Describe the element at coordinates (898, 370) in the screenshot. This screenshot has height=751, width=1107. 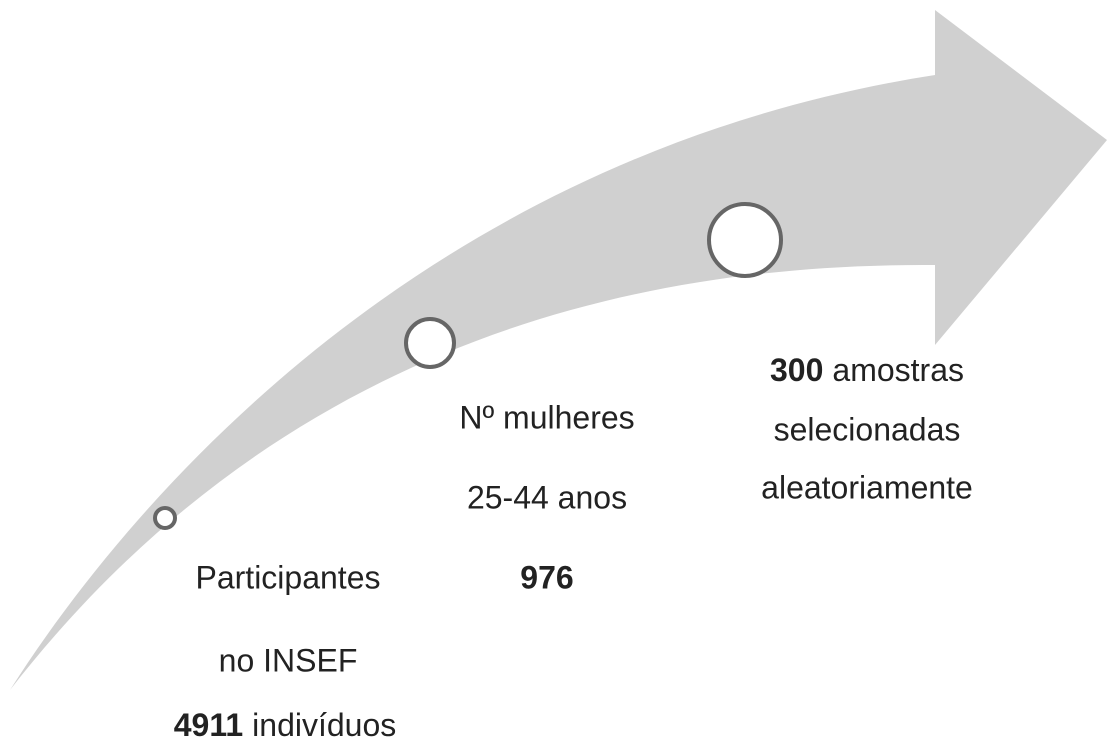
I see `count-text: amostras` at that location.